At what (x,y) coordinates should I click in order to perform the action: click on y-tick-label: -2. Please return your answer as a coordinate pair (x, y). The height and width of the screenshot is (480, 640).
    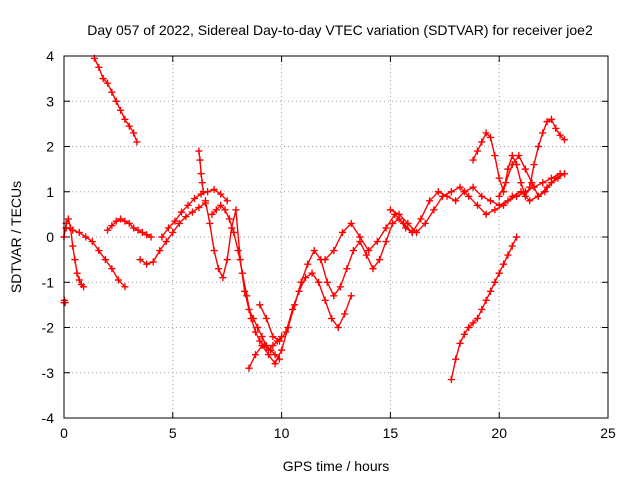
    Looking at the image, I should click on (48, 328).